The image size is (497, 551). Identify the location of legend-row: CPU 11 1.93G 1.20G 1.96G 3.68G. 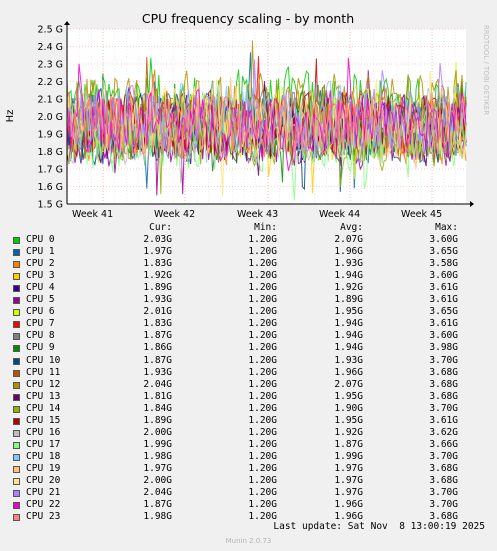
(248, 373).